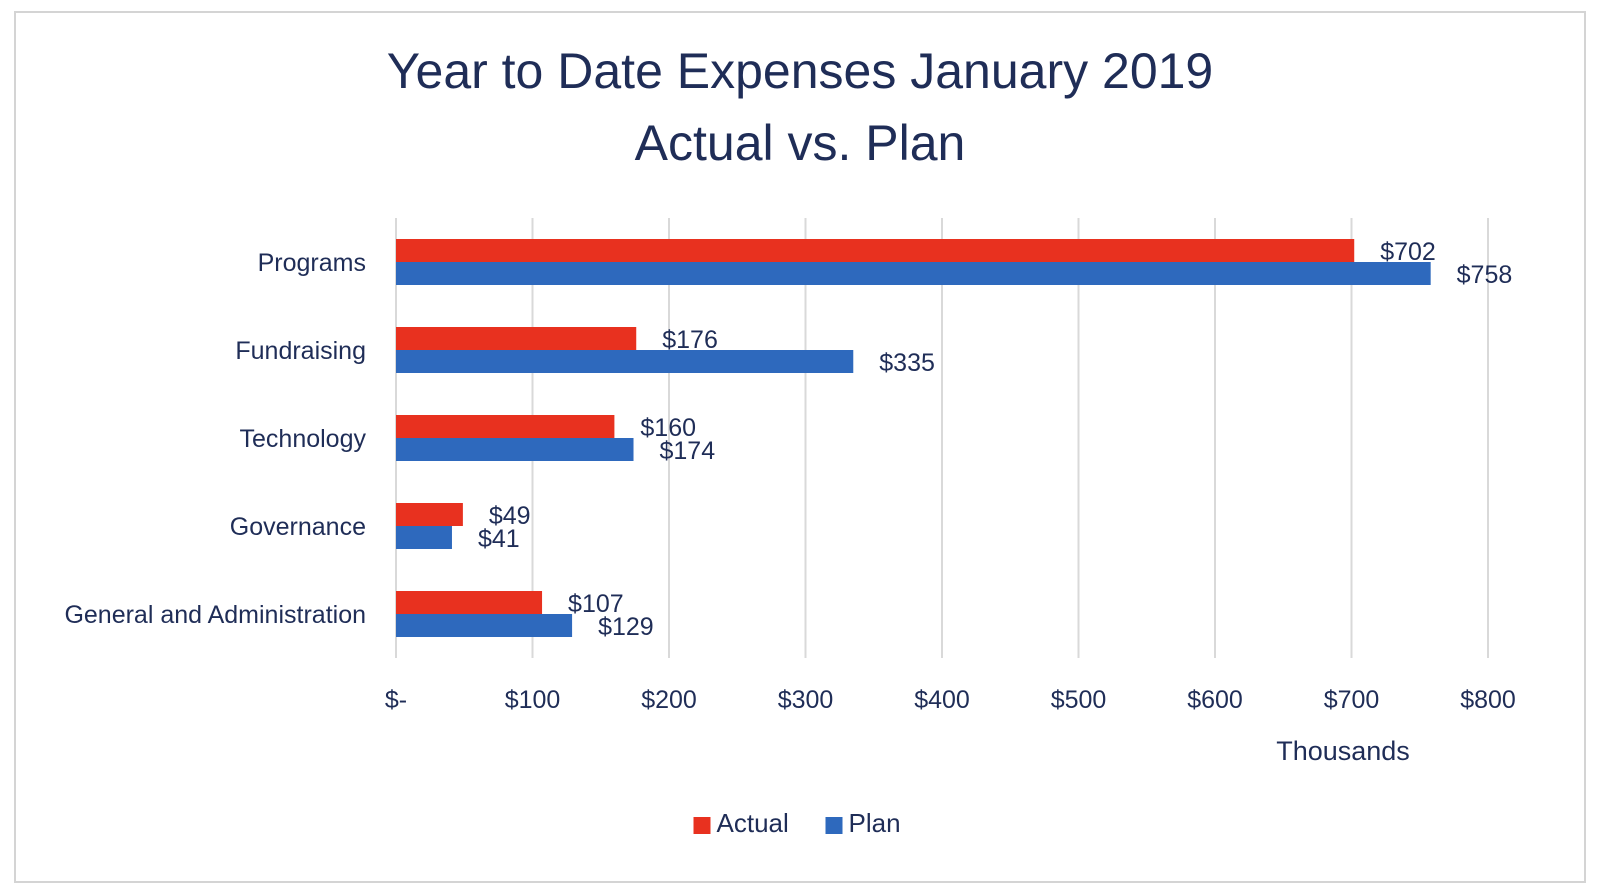 The width and height of the screenshot is (1600, 896). I want to click on data-label-actual-3: $49, so click(510, 516).